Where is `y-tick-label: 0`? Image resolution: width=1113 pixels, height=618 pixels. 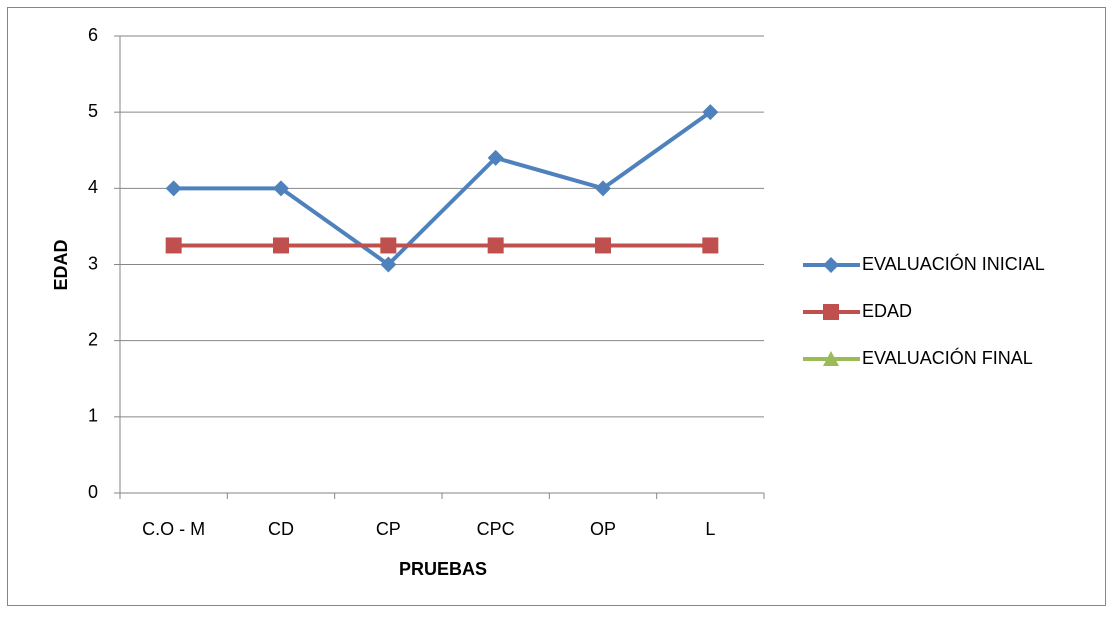 y-tick-label: 0 is located at coordinates (93, 492).